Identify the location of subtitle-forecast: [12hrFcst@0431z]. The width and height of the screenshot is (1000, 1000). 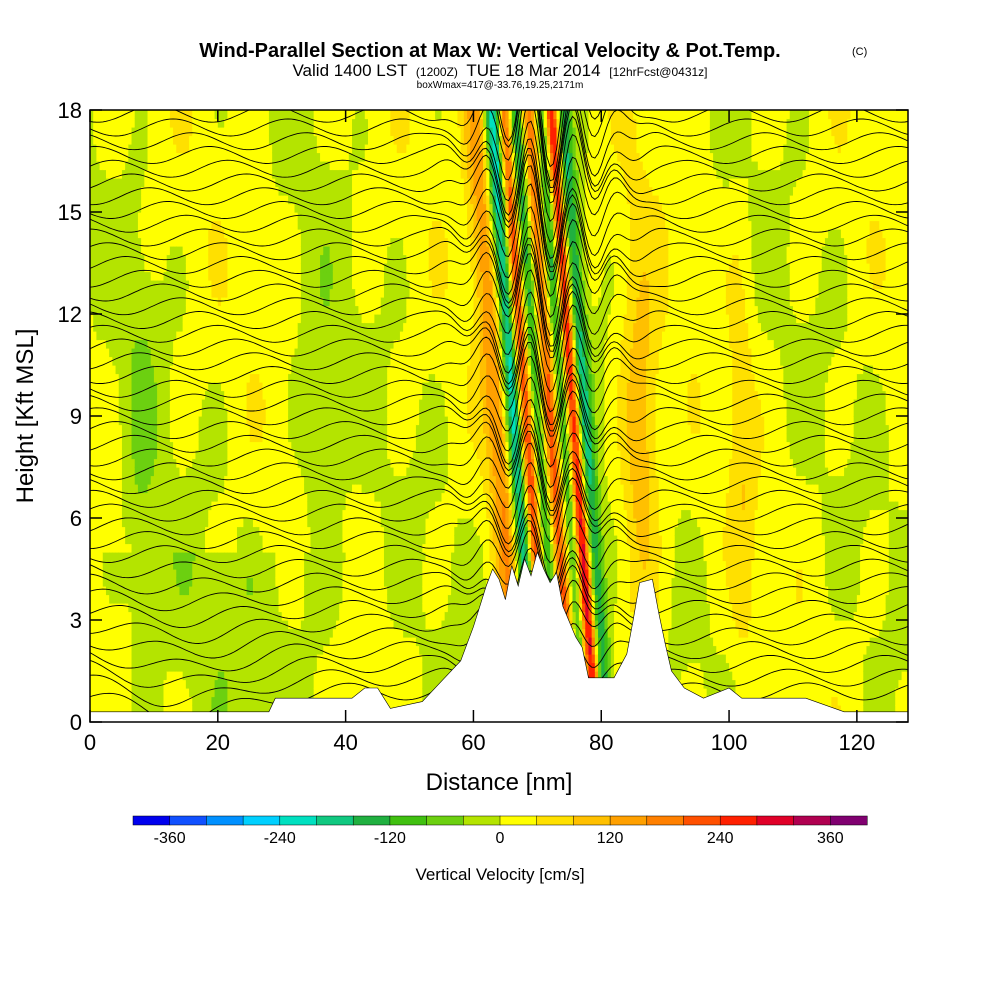
(658, 72).